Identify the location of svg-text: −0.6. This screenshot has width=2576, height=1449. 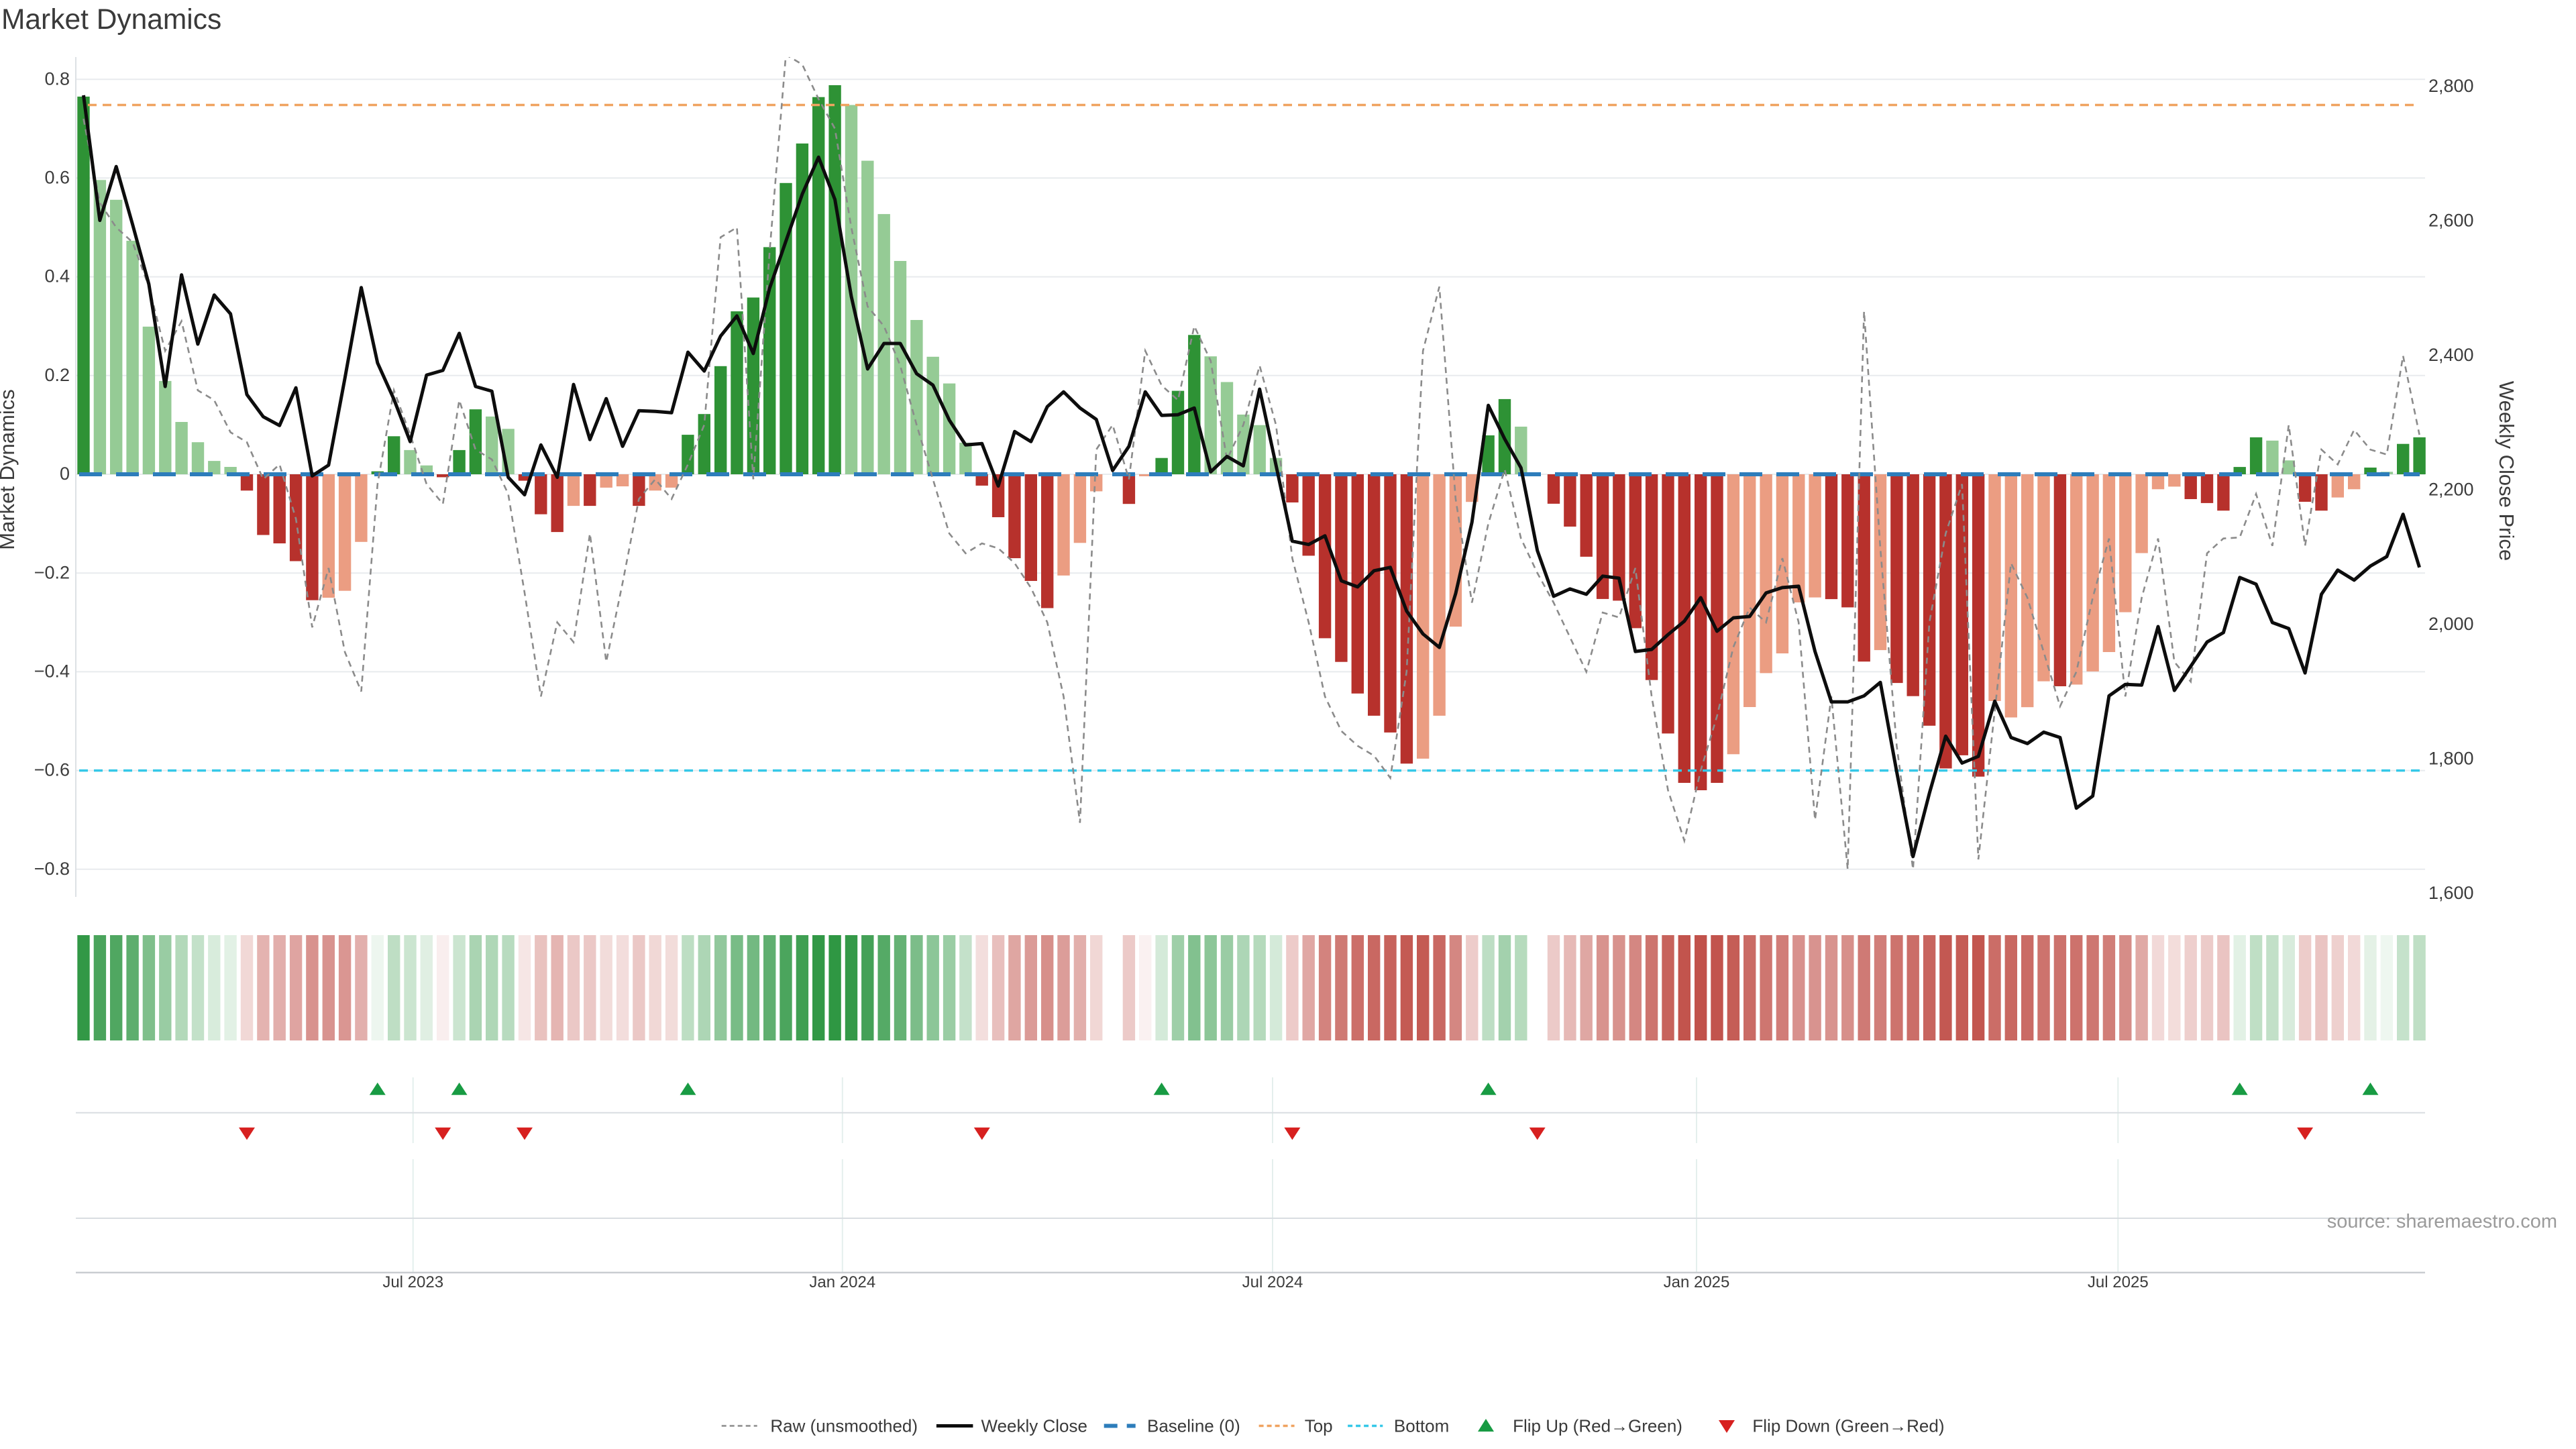
(52, 770).